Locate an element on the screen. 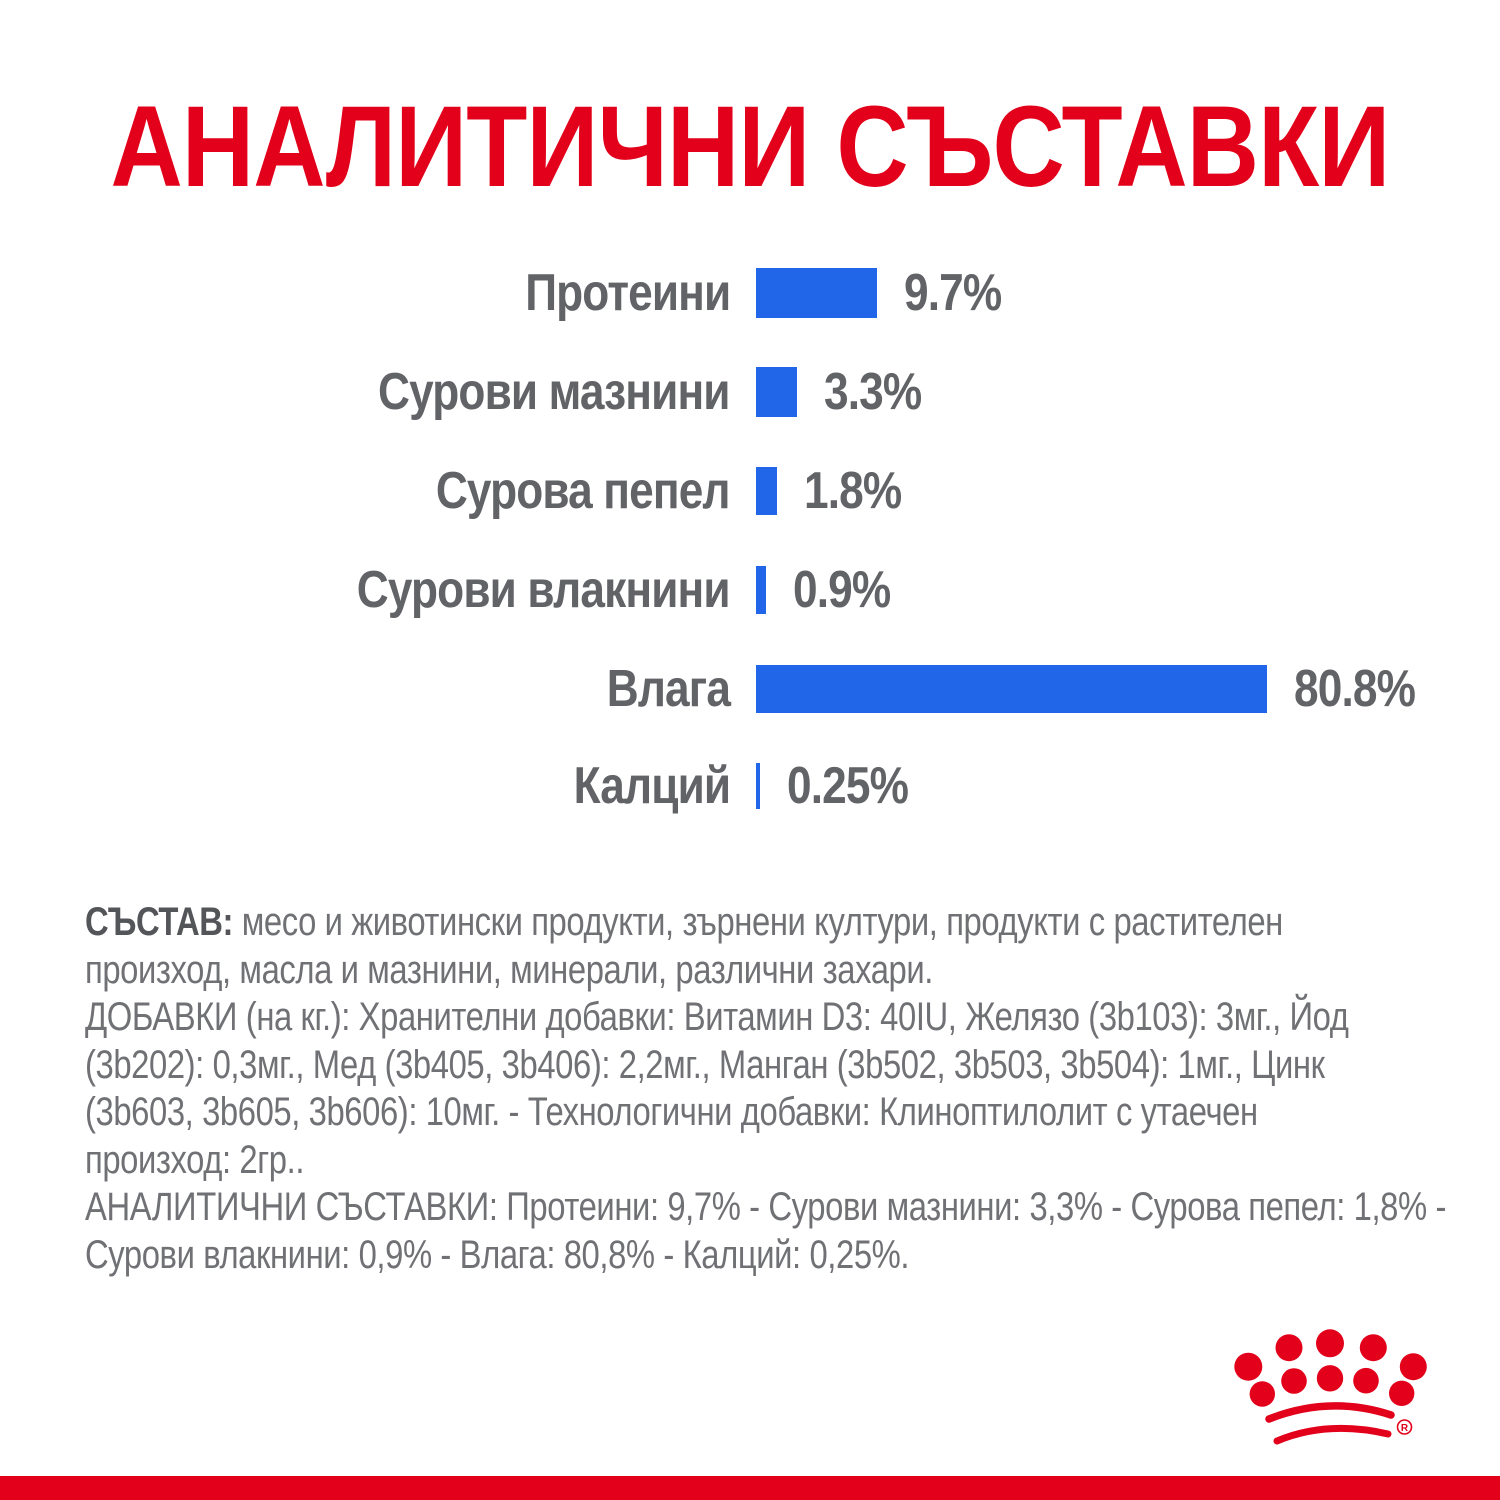 Image resolution: width=1500 pixels, height=1500 pixels. chart-row-calcium: Калций 0.25% is located at coordinates (750, 786).